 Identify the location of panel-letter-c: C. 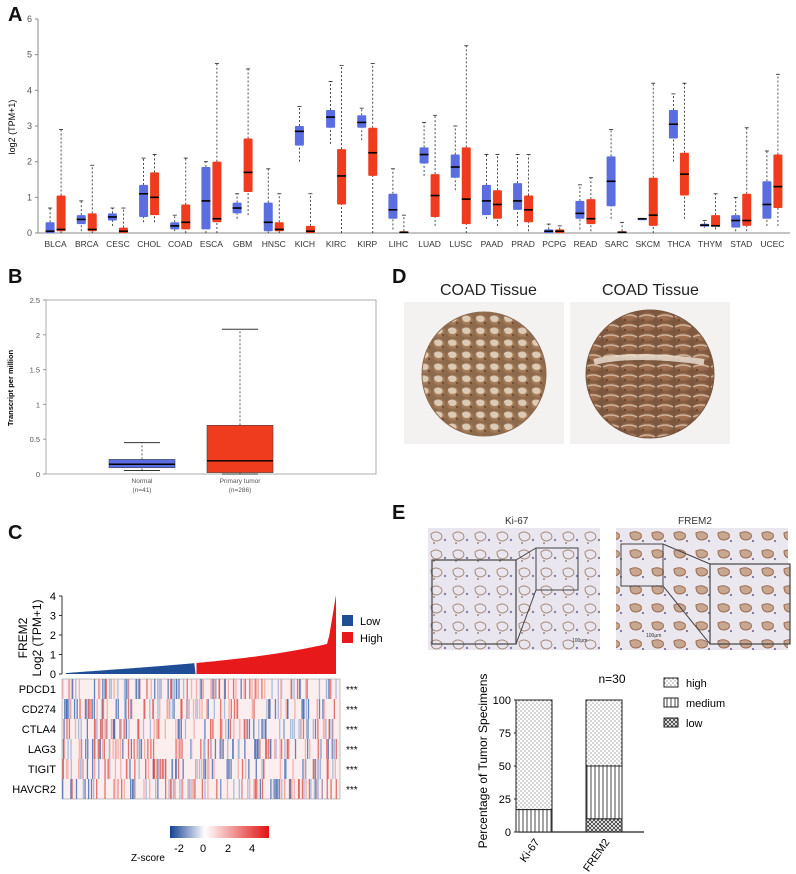
(15, 533).